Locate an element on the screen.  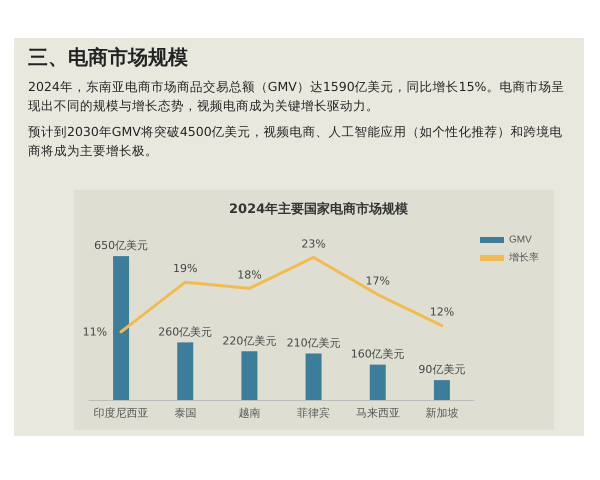
legend-label: 增长率 is located at coordinates (523, 258).